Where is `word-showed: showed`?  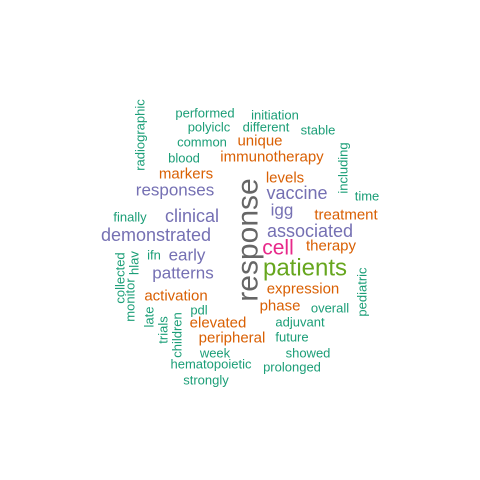 word-showed: showed is located at coordinates (308, 353).